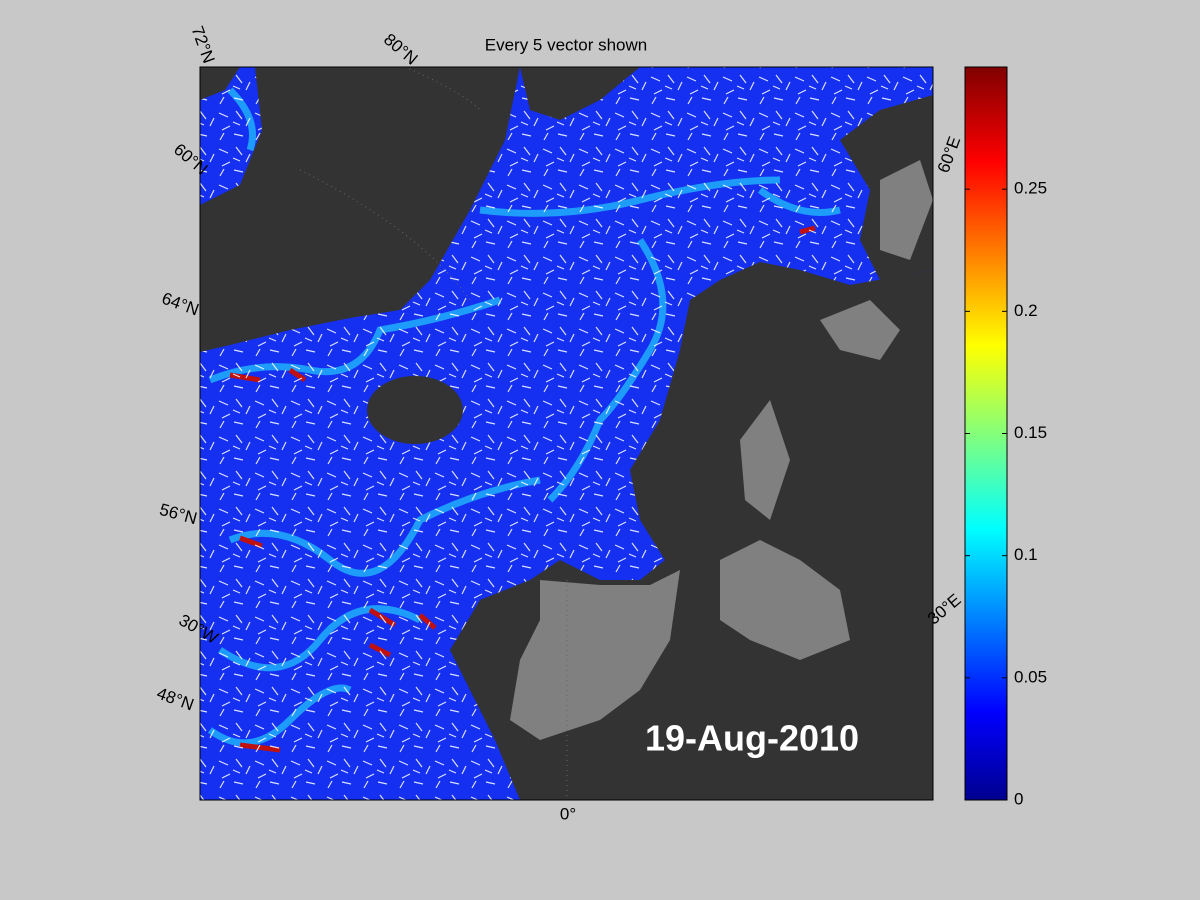 Image resolution: width=1200 pixels, height=900 pixels. I want to click on title: Every 5 vector shown, so click(566, 44).